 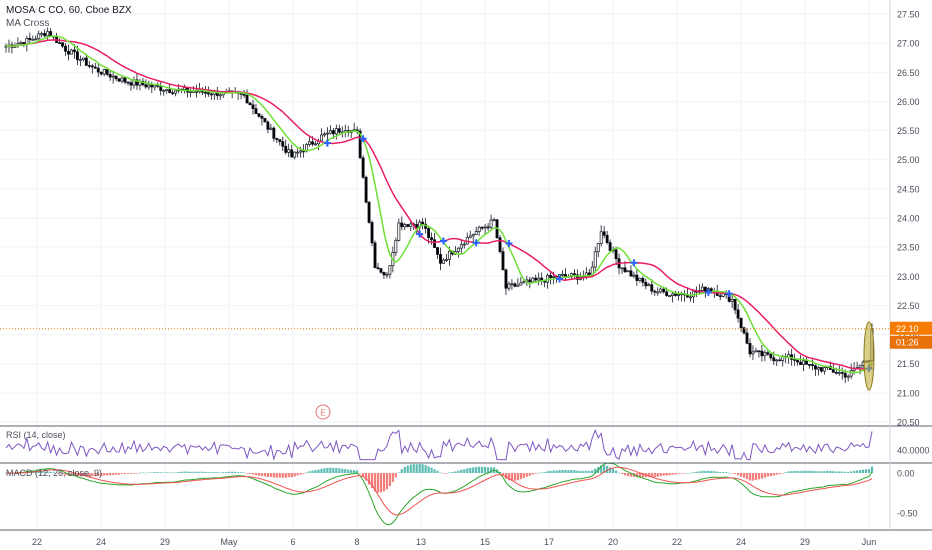 I want to click on last-price-box, so click(x=911, y=328).